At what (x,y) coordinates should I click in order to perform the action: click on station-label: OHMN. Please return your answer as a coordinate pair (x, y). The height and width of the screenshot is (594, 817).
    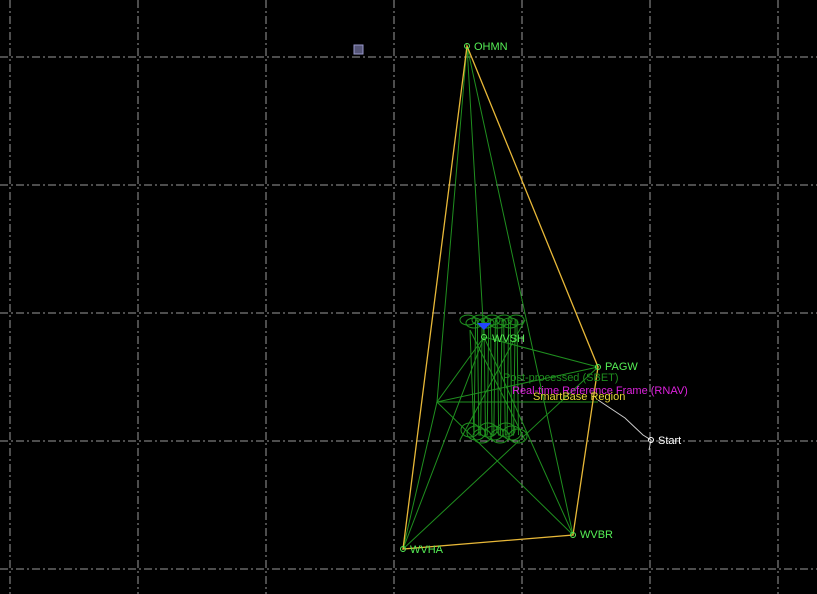
    Looking at the image, I should click on (491, 47).